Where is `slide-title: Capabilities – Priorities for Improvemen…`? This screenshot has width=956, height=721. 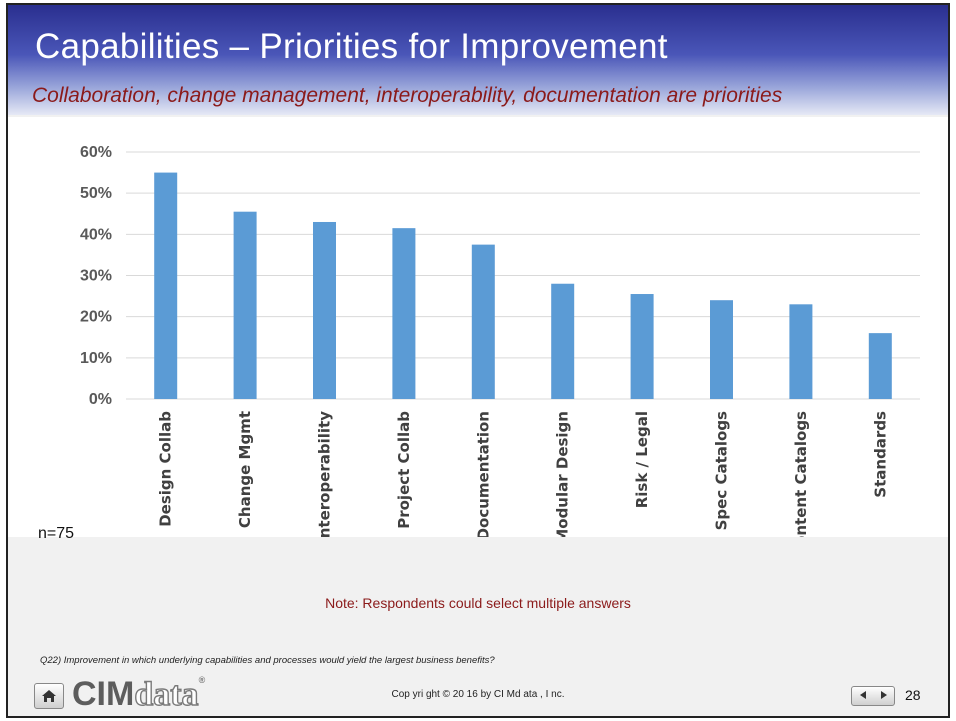
slide-title: Capabilities – Priorities for Improvemen… is located at coordinates (351, 46).